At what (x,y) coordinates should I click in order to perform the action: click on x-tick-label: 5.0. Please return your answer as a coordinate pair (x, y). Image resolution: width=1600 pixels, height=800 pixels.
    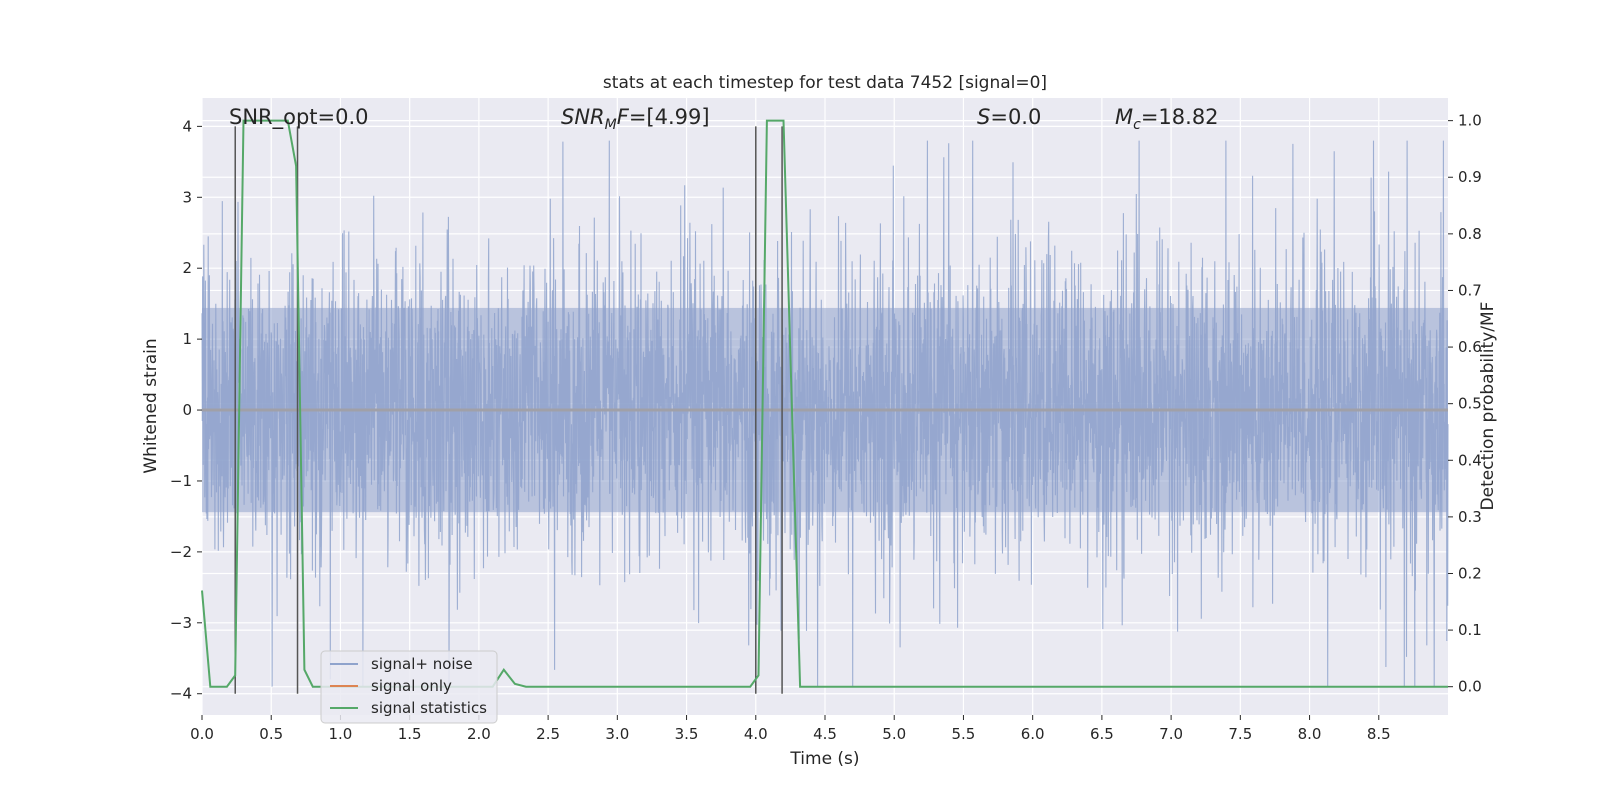
    Looking at the image, I should click on (894, 734).